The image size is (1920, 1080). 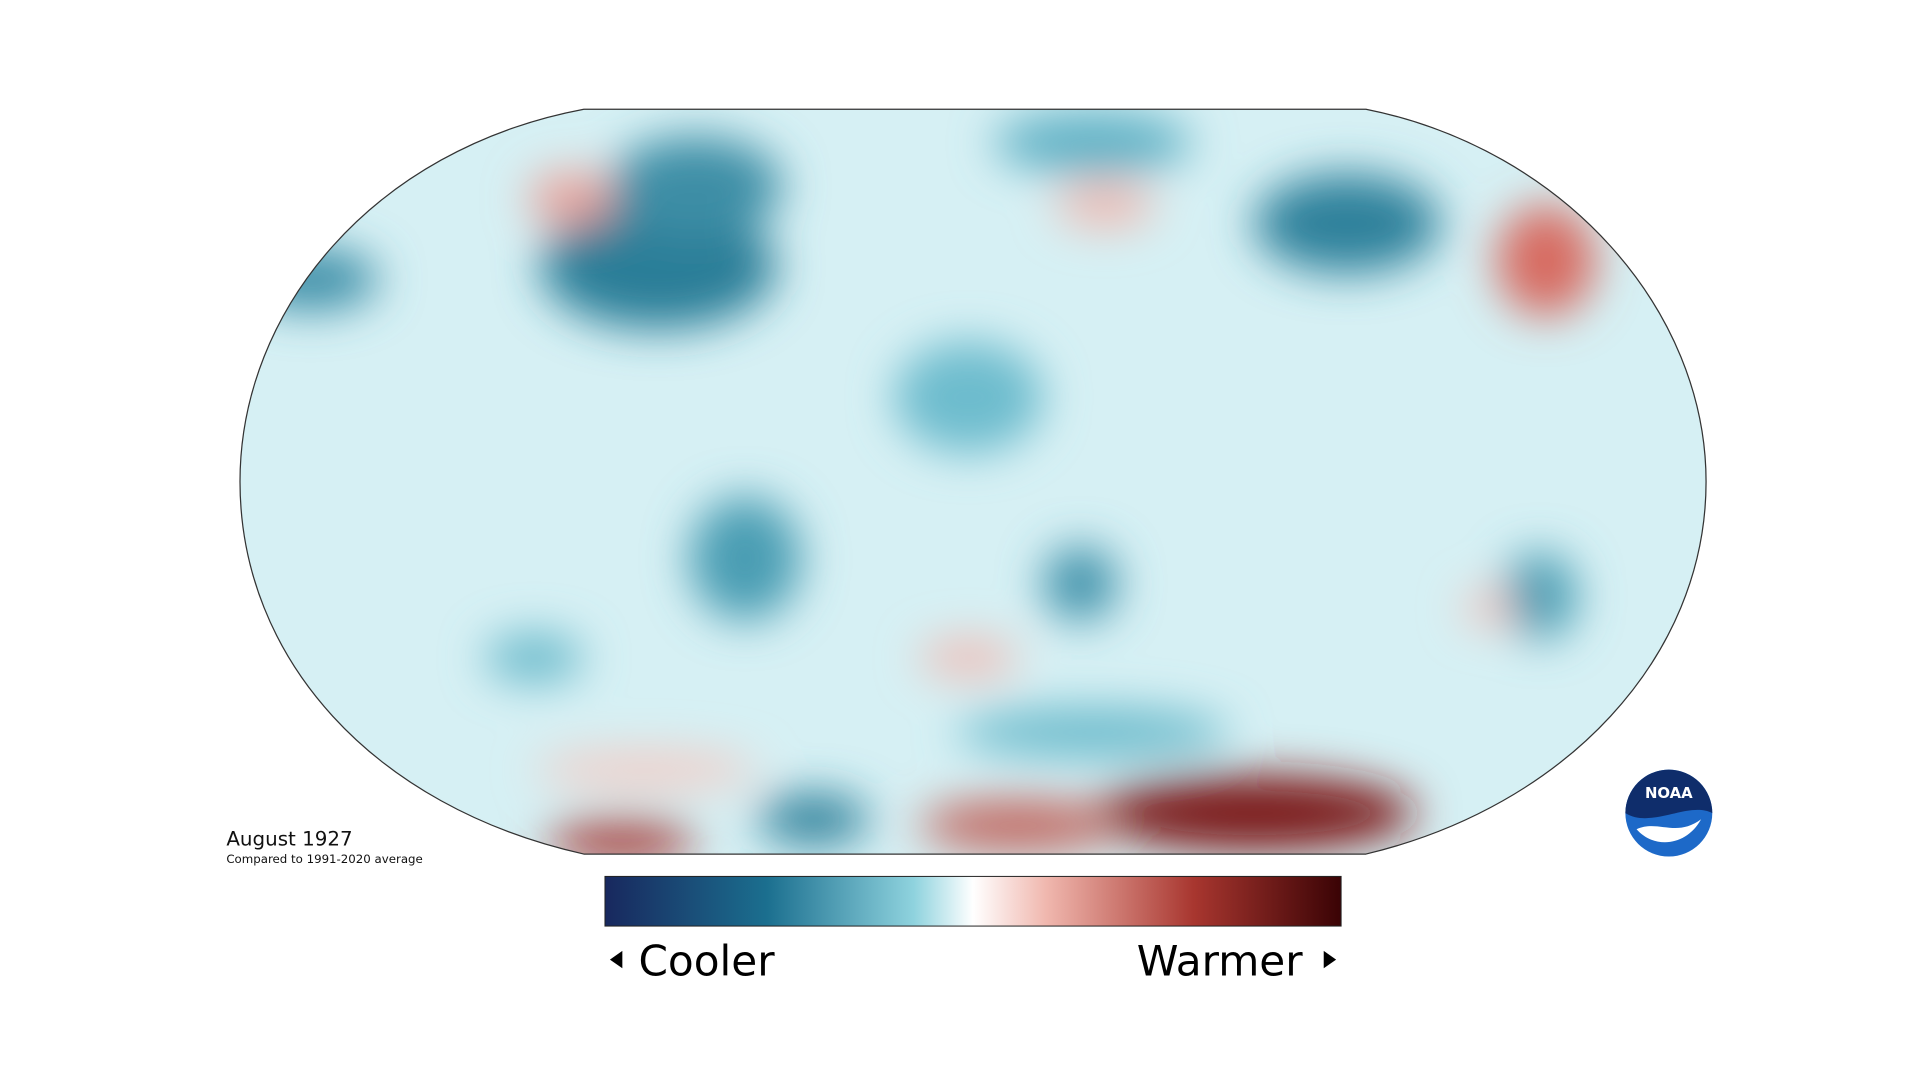 What do you see at coordinates (289, 838) in the screenshot?
I see `map-title: August 1927` at bounding box center [289, 838].